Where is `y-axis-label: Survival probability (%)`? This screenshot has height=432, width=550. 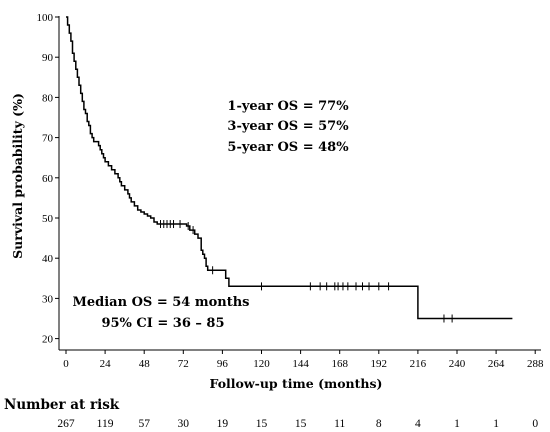
y-axis-label: Survival probability (%) is located at coordinates (17, 176).